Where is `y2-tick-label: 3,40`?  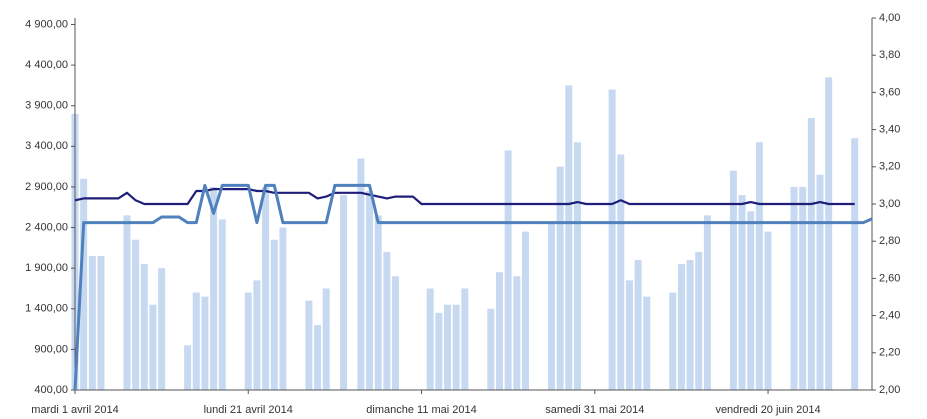 y2-tick-label: 3,40 is located at coordinates (889, 130).